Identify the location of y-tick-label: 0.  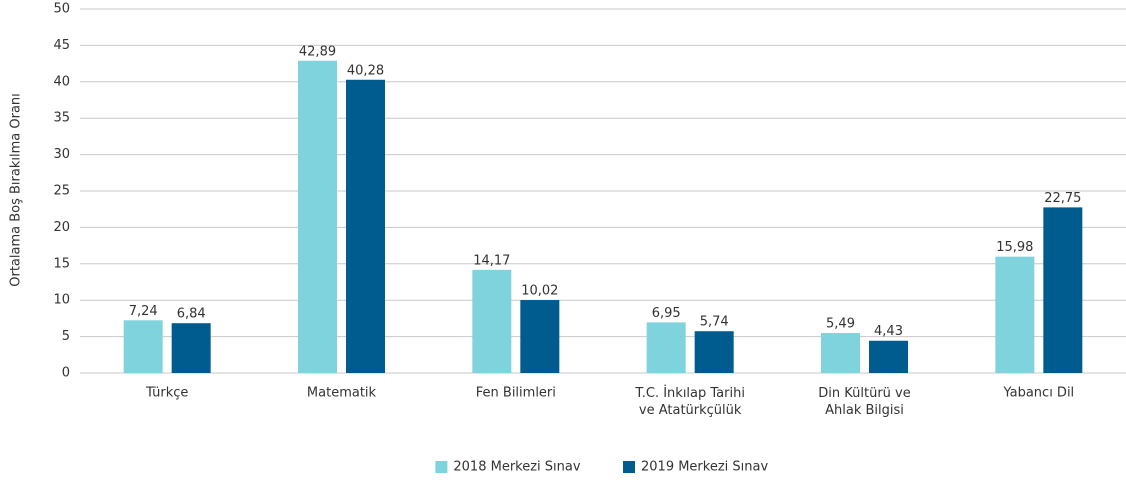
(66, 373).